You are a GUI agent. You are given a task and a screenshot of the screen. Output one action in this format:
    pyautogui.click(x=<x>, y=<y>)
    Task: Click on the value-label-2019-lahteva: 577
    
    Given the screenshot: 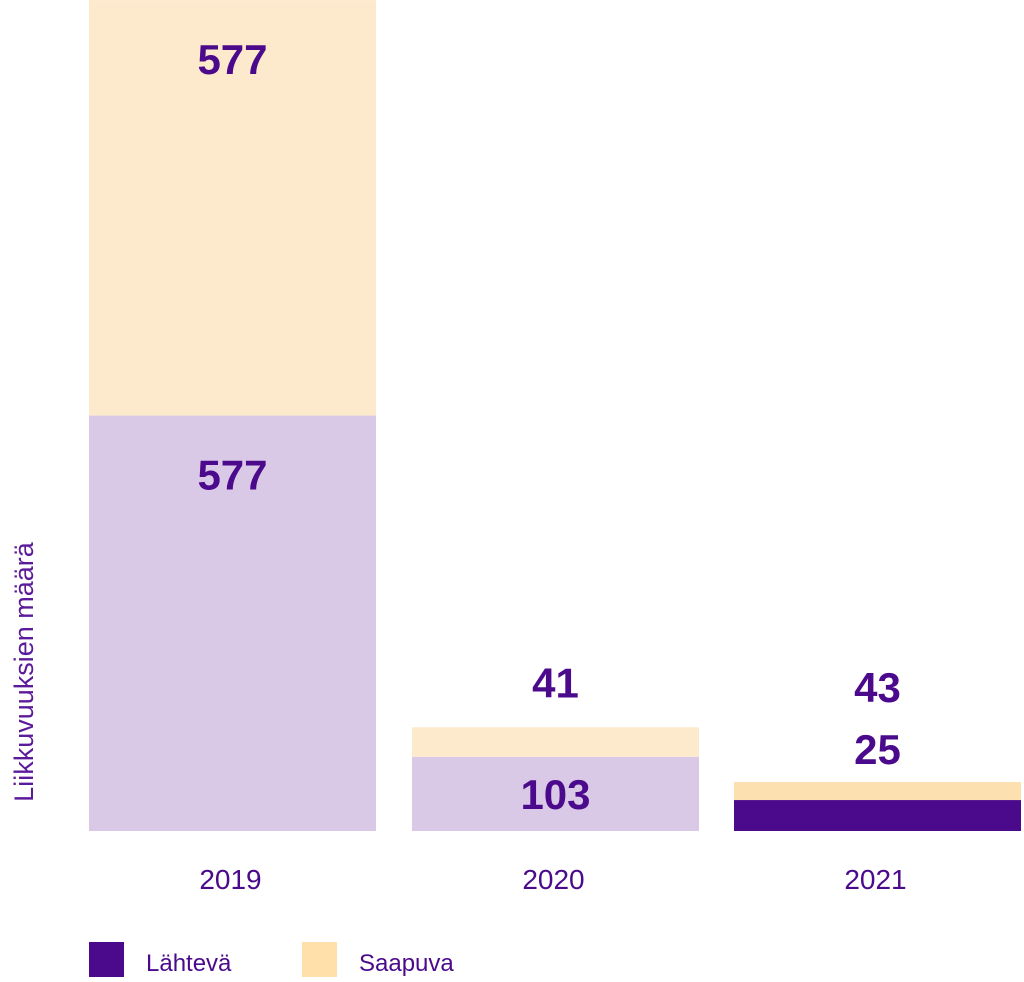 What is the action you would take?
    pyautogui.click(x=232, y=475)
    